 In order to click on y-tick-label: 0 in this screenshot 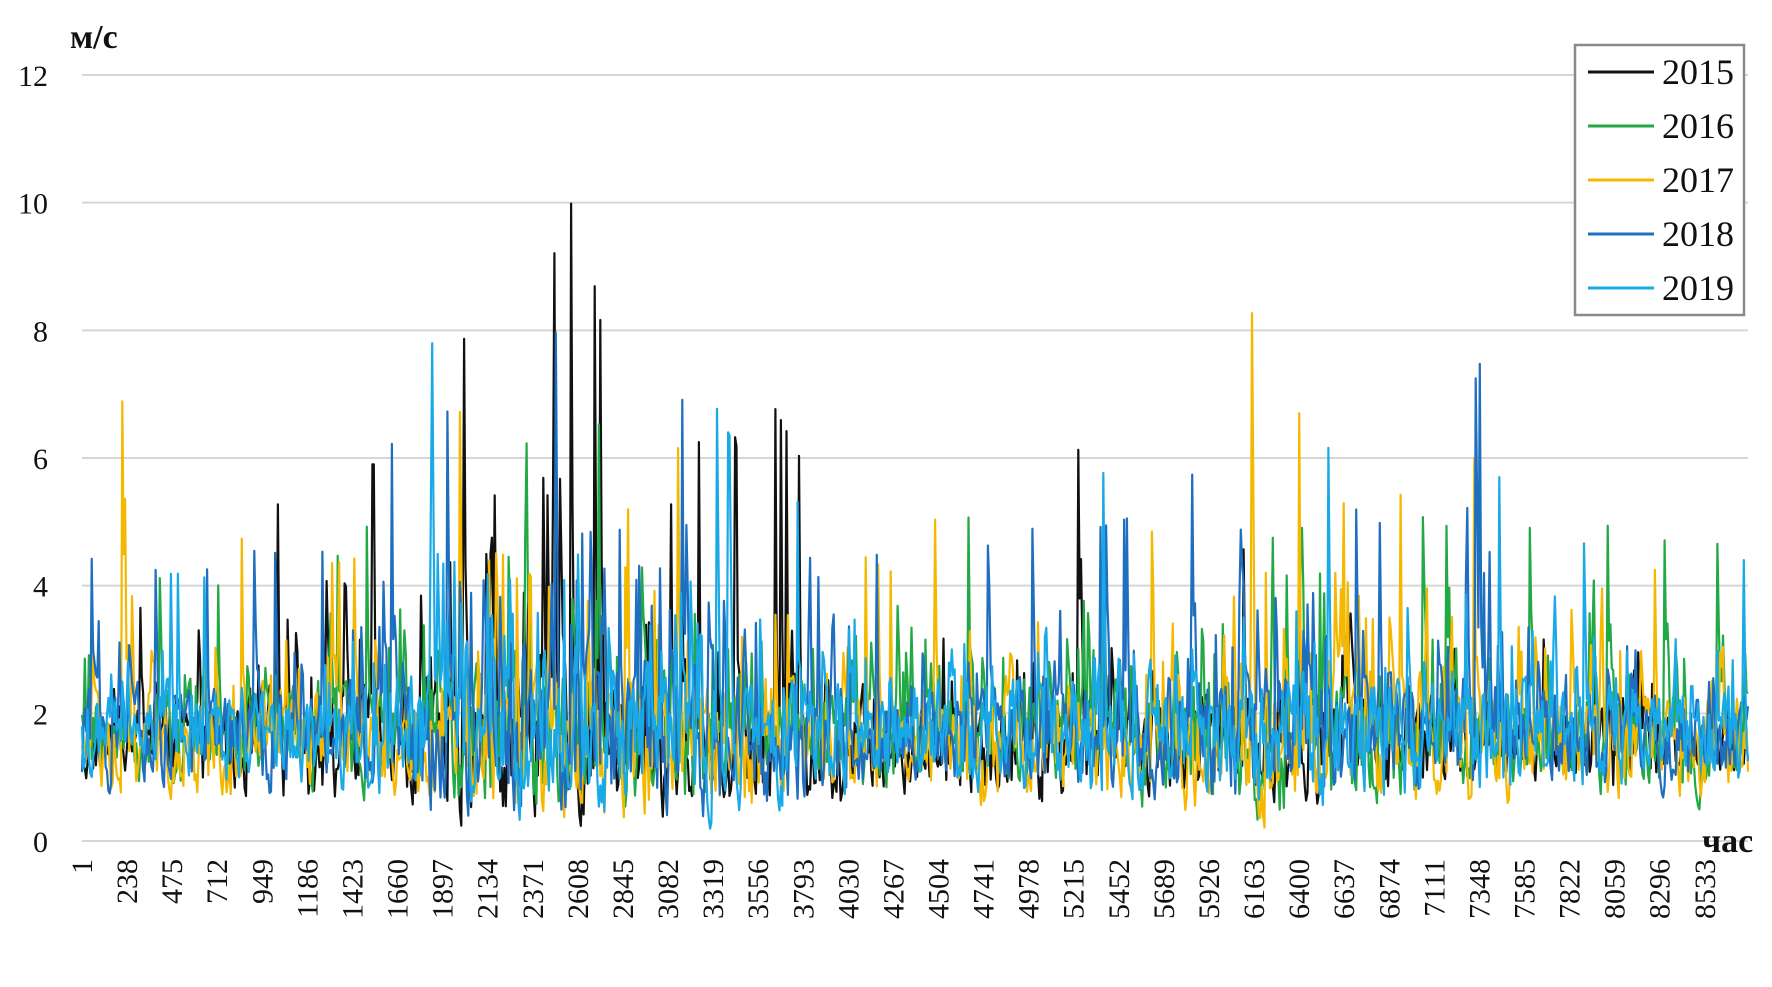, I will do `click(40, 842)`.